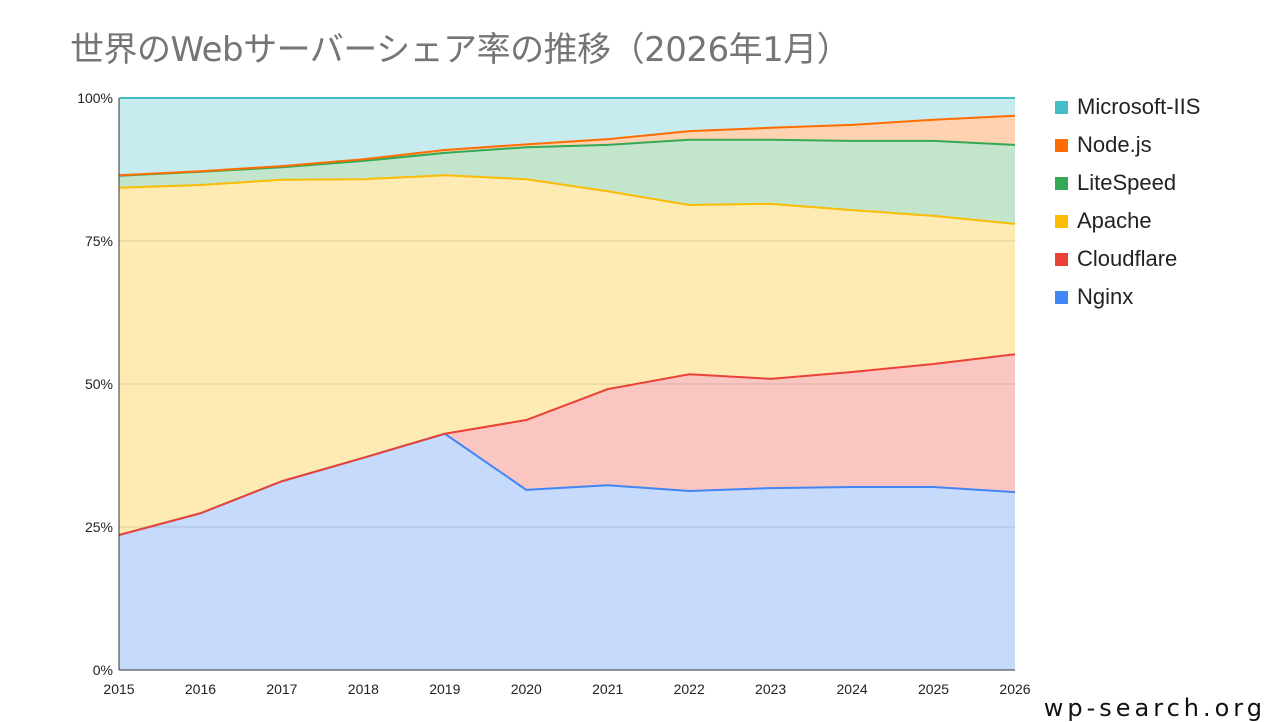 This screenshot has height=722, width=1280. Describe the element at coordinates (363, 689) in the screenshot. I see `x-tick-label: 2018` at that location.